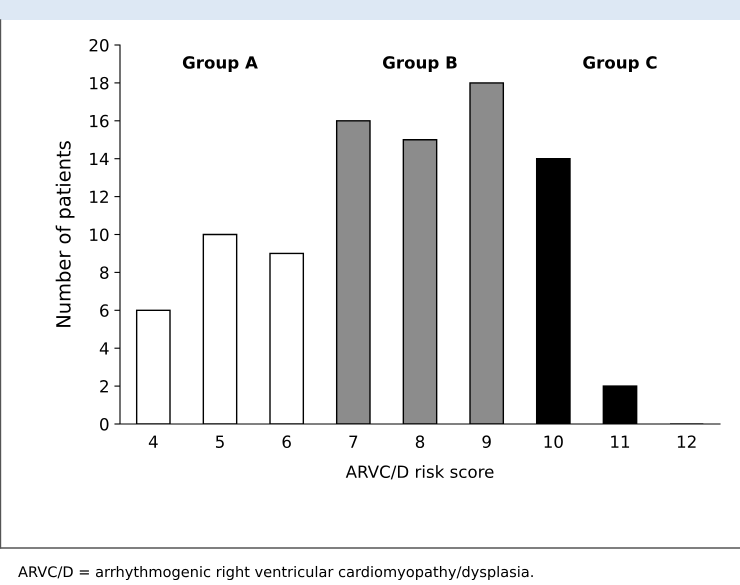 The image size is (740, 585). I want to click on y-tick-label: 16, so click(99, 121).